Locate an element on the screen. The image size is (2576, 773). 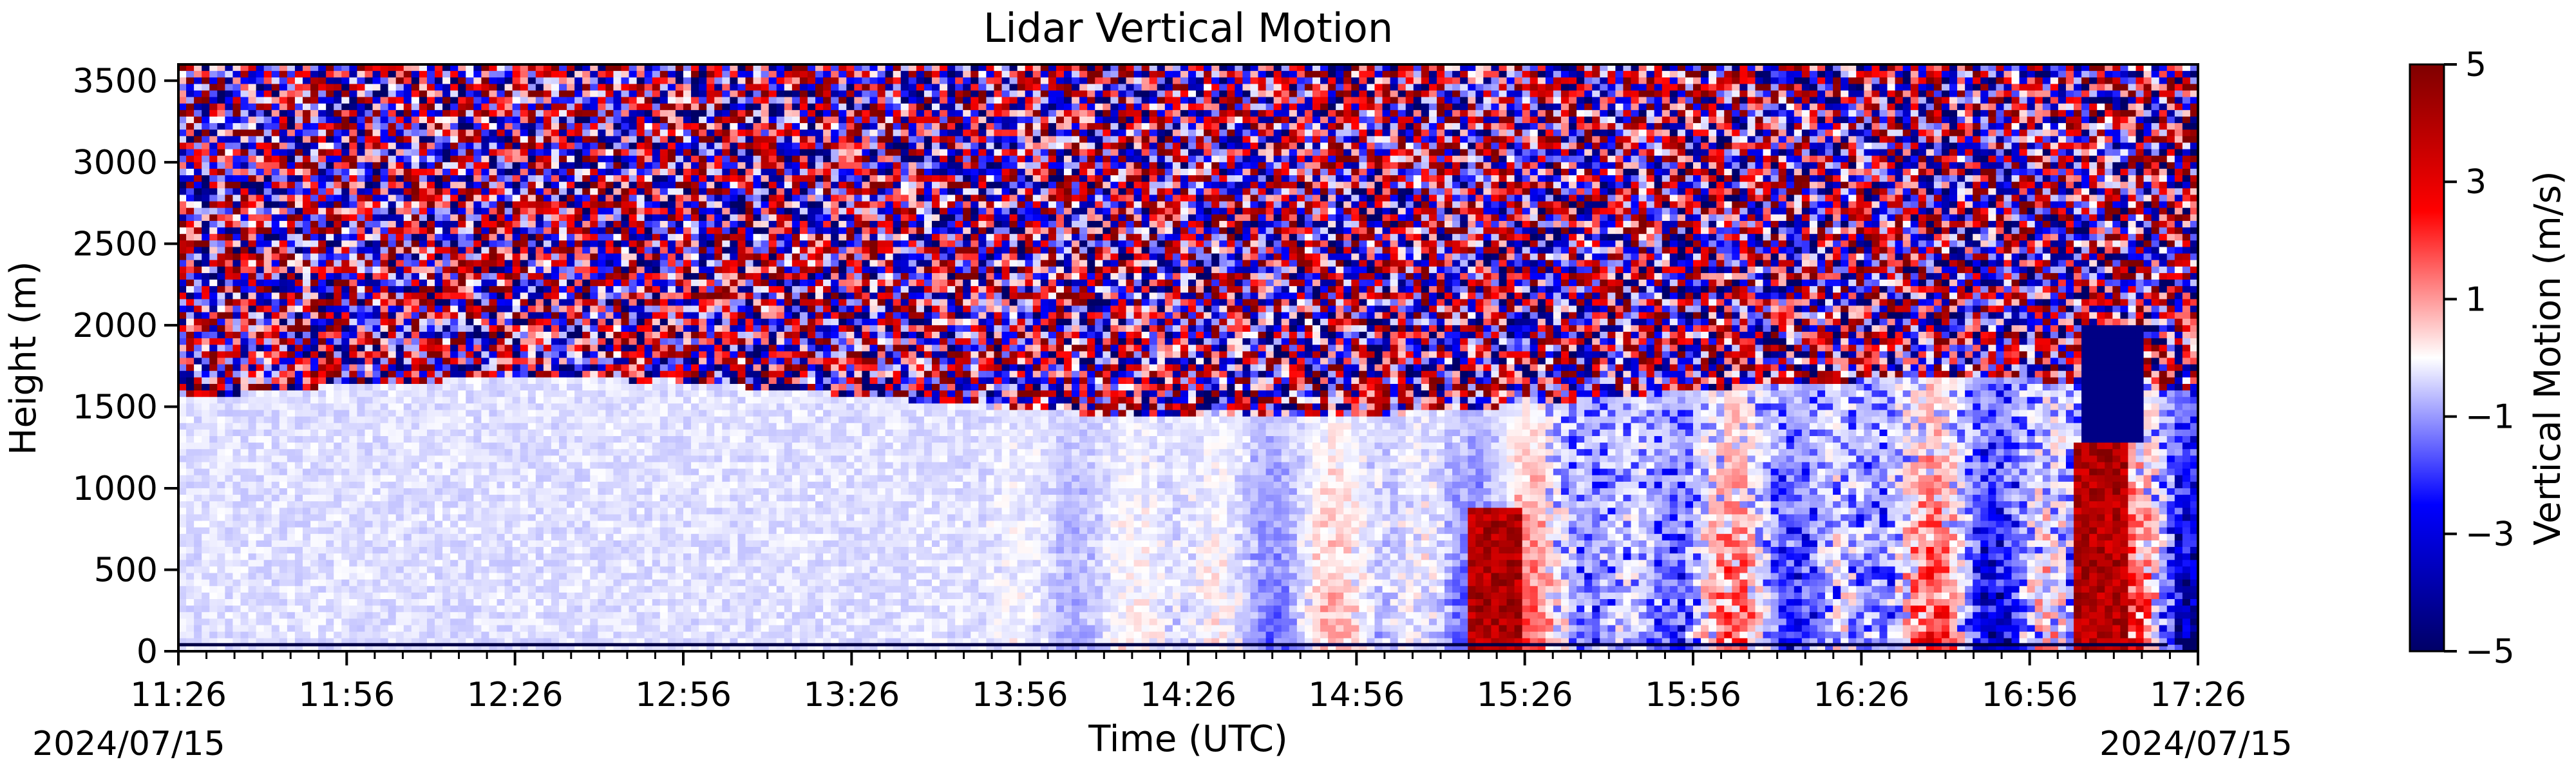
chart-title: Lidar Vertical Motion is located at coordinates (1188, 28).